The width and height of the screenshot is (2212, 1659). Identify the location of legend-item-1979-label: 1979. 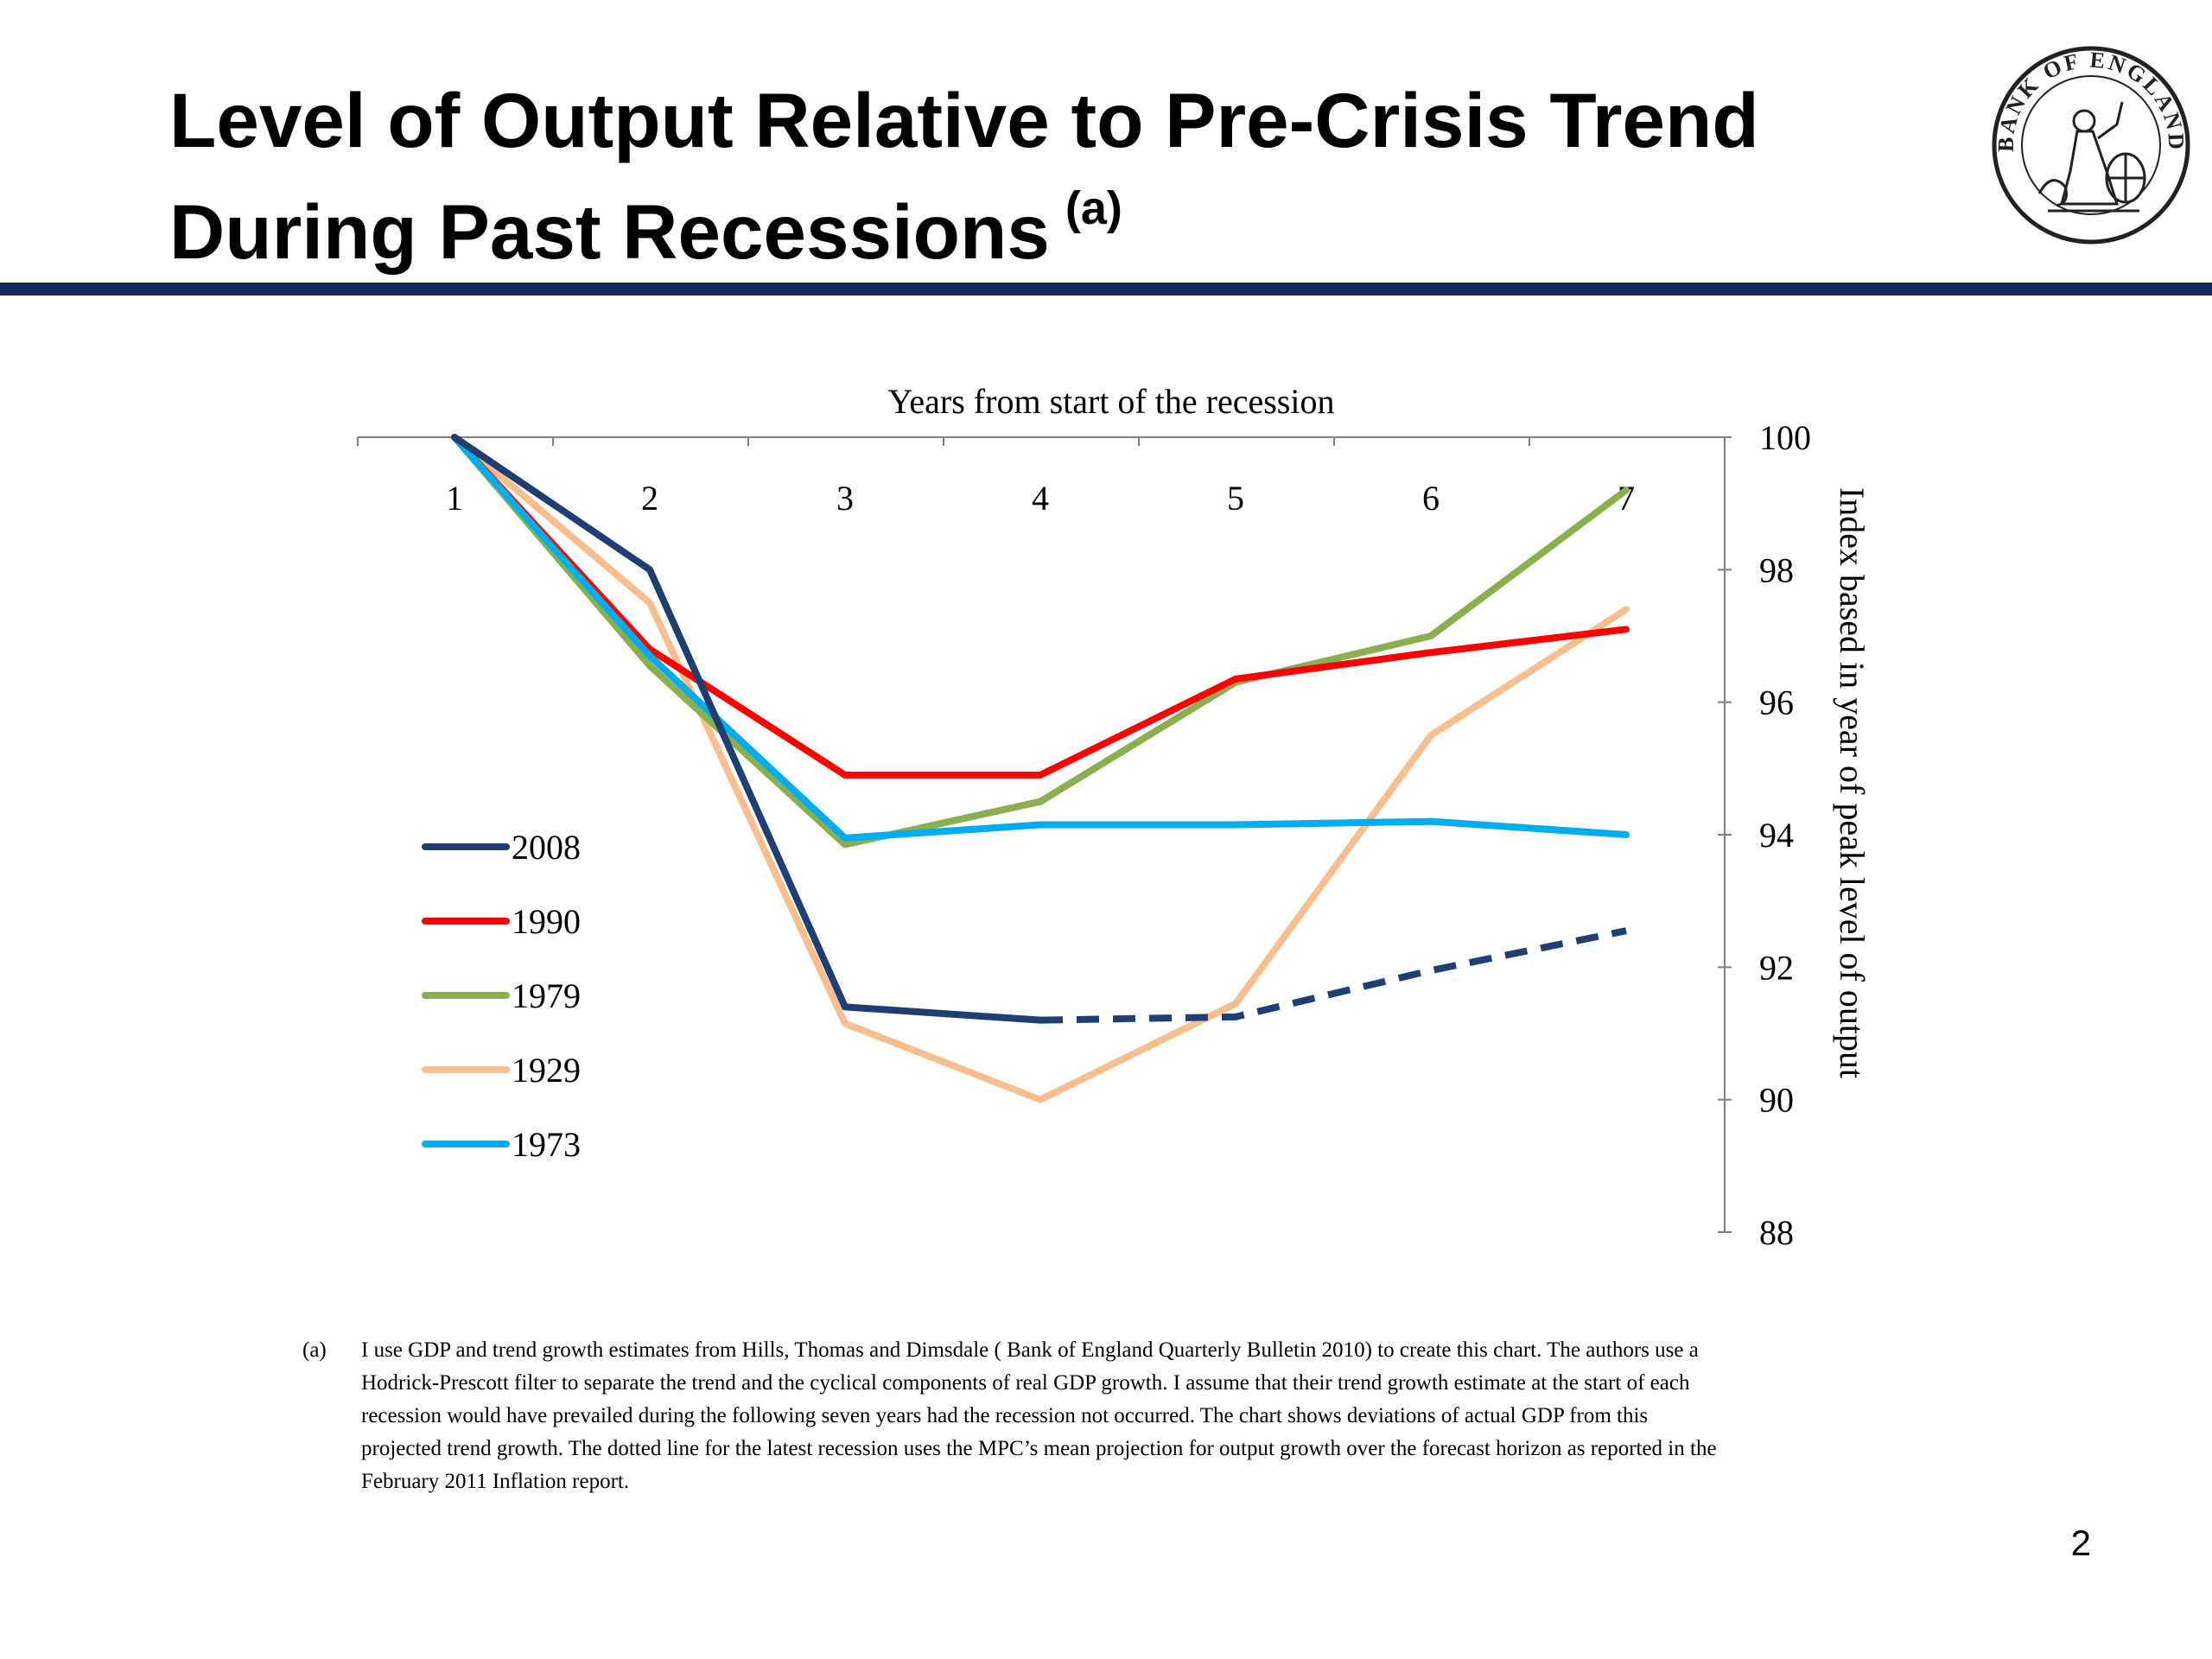
(546, 995).